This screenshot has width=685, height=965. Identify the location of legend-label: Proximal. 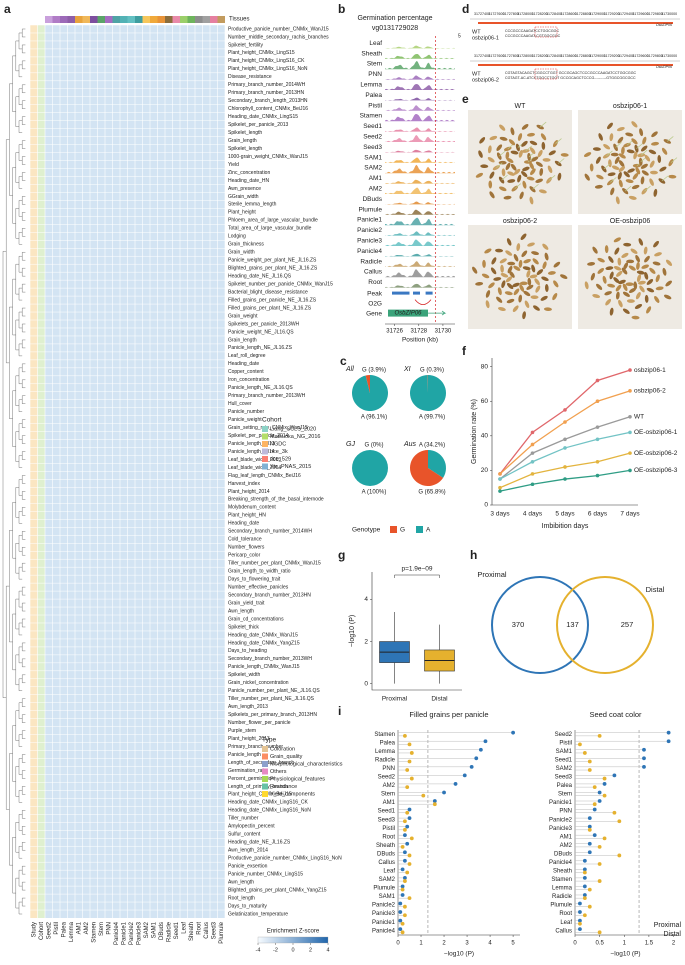
(668, 925).